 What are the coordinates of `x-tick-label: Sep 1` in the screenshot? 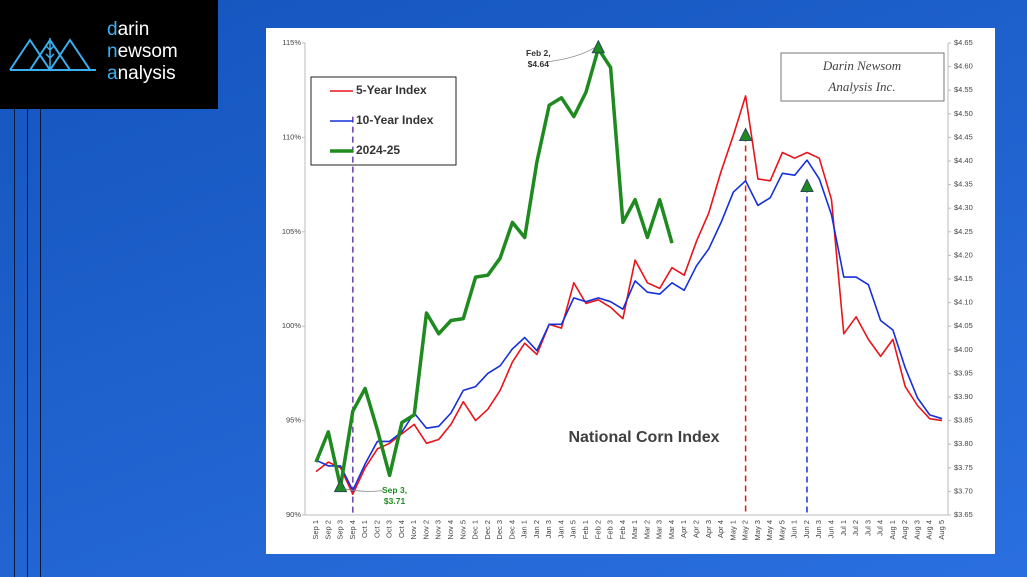 It's located at (315, 530).